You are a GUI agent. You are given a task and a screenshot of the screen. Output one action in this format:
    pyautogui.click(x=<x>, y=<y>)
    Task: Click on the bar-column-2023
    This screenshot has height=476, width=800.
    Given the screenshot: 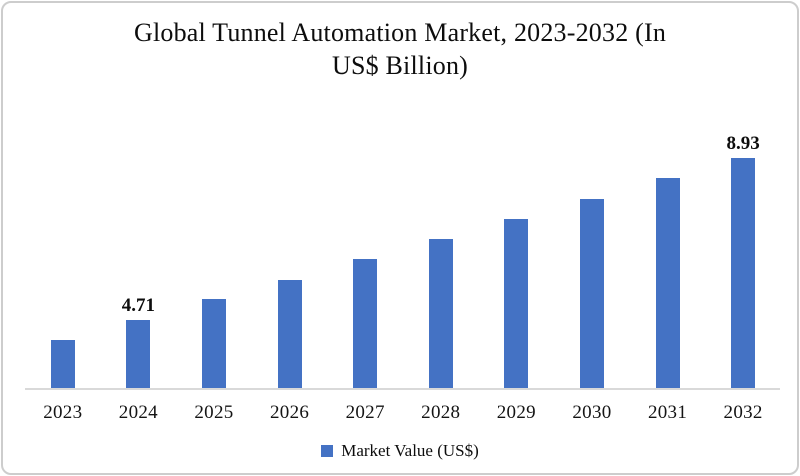 What is the action you would take?
    pyautogui.click(x=63, y=255)
    